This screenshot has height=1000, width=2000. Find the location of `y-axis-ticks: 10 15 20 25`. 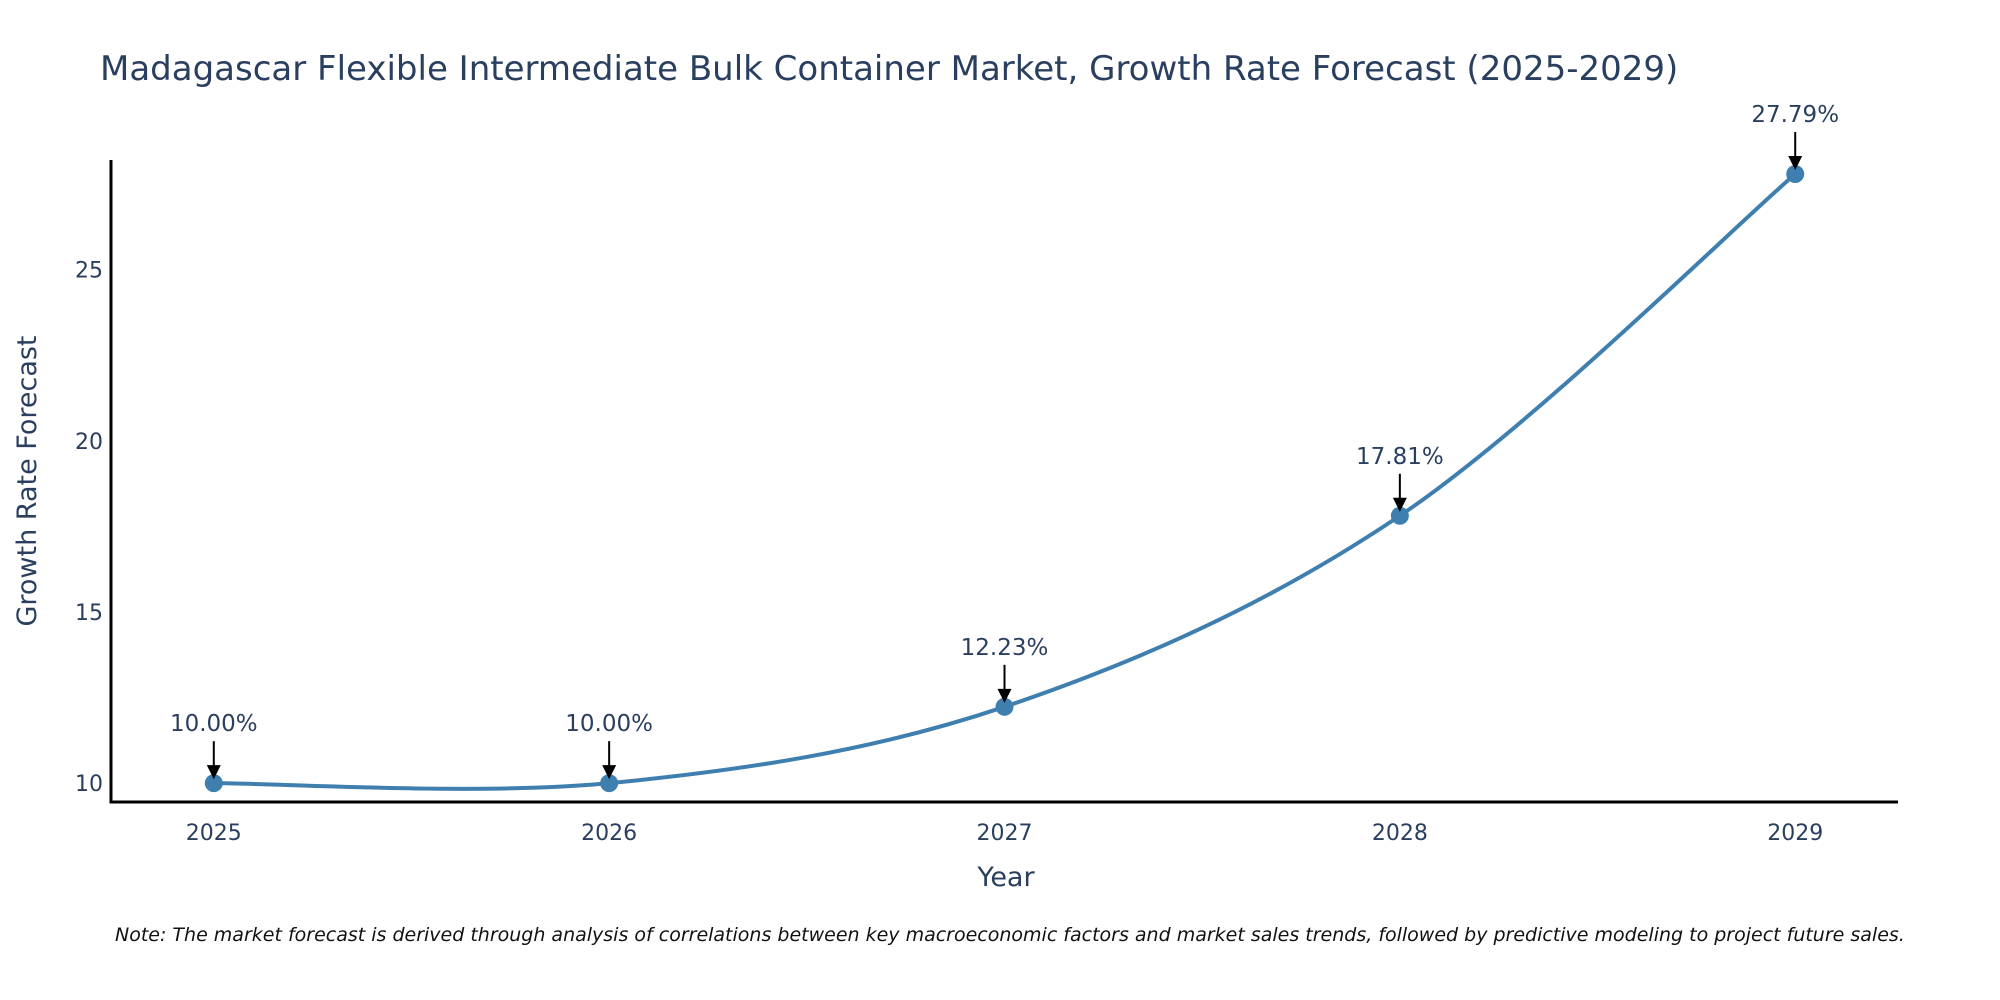

y-axis-ticks: 10 15 20 25 is located at coordinates (89, 528).